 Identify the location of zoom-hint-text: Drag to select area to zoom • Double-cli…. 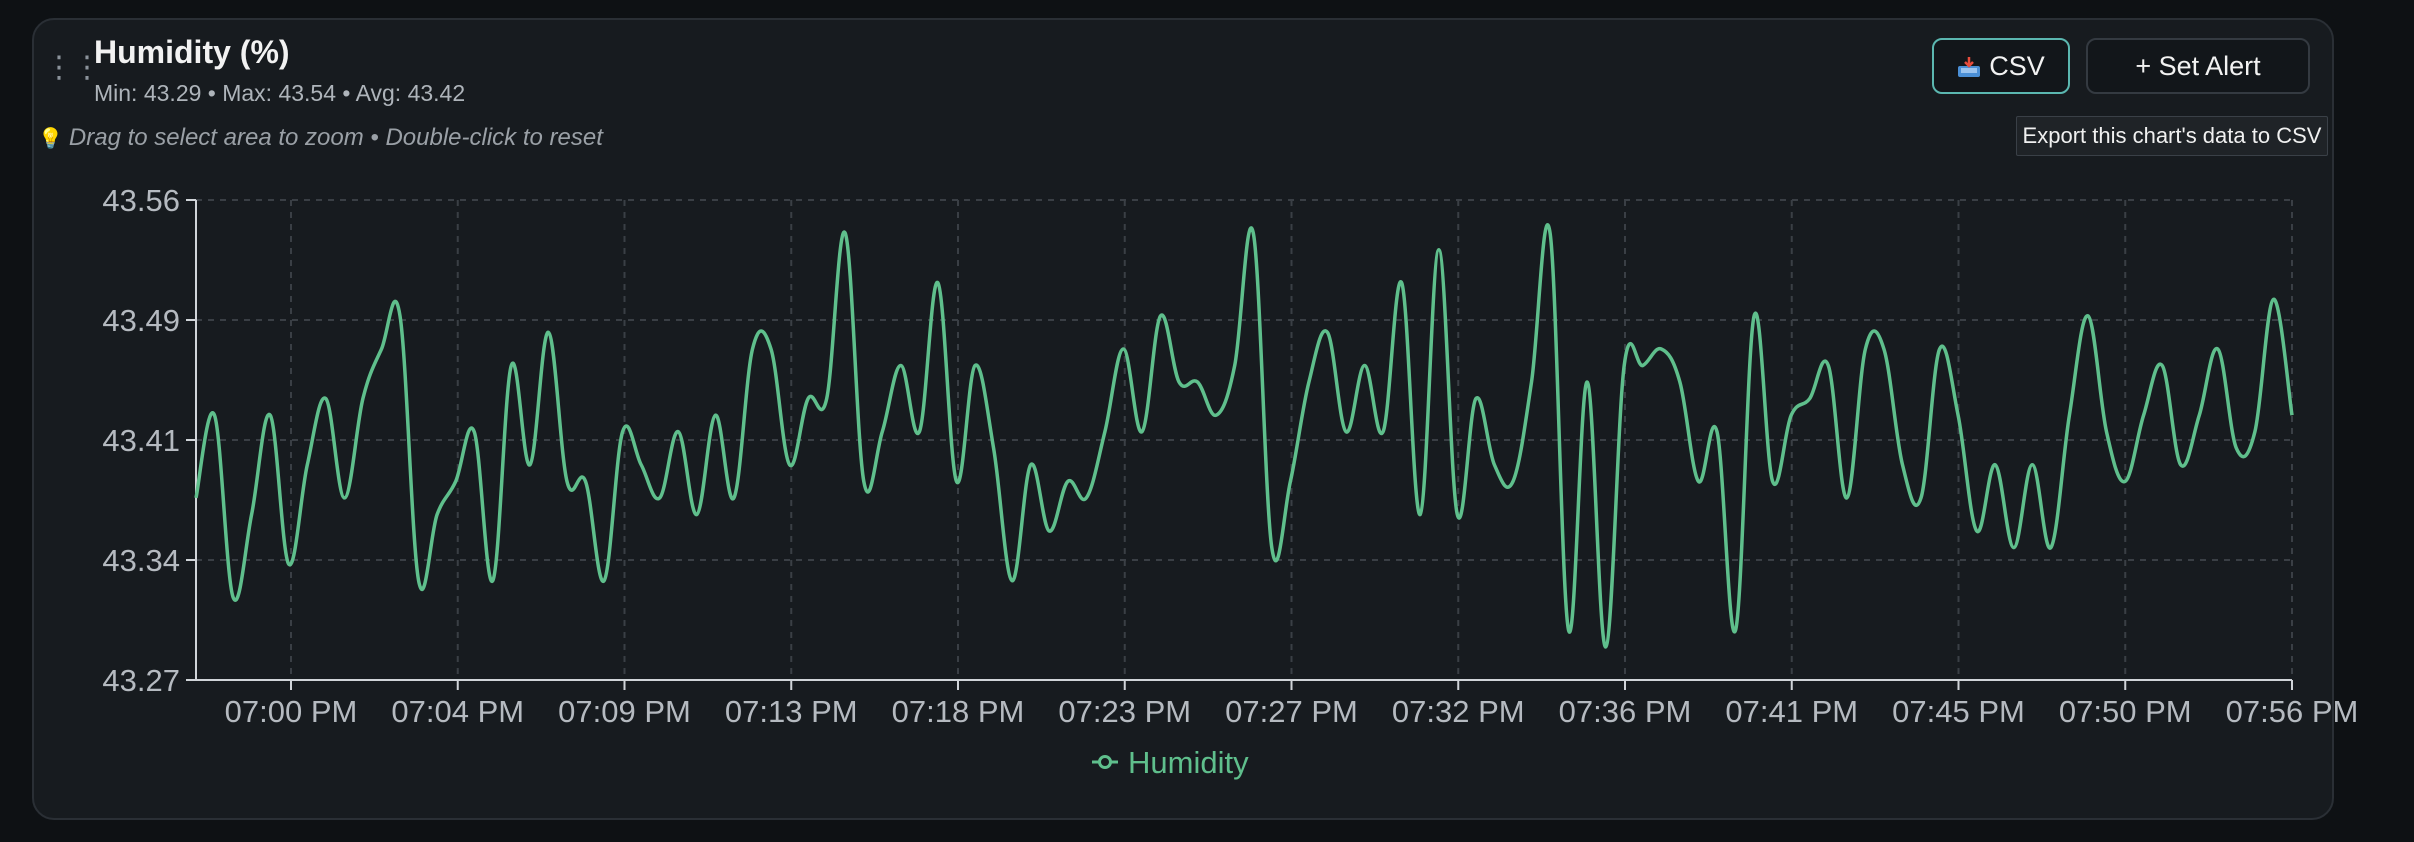
(335, 137).